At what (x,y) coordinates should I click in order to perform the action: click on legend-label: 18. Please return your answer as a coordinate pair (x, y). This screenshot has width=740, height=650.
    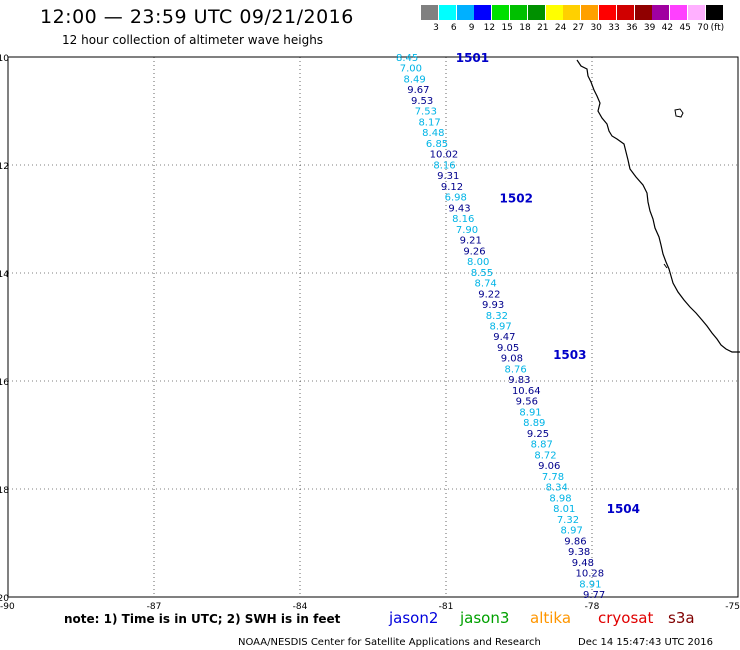
    Looking at the image, I should click on (525, 28).